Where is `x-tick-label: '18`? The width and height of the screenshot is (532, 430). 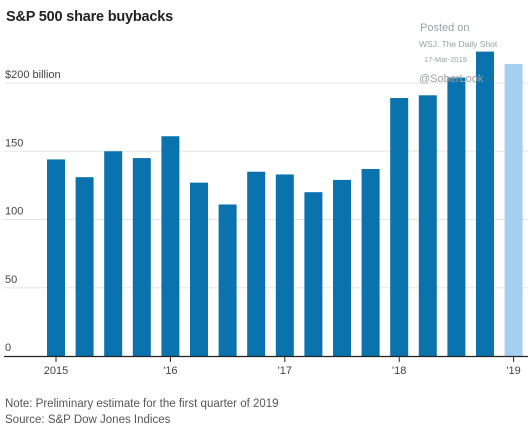 x-tick-label: '18 is located at coordinates (399, 371).